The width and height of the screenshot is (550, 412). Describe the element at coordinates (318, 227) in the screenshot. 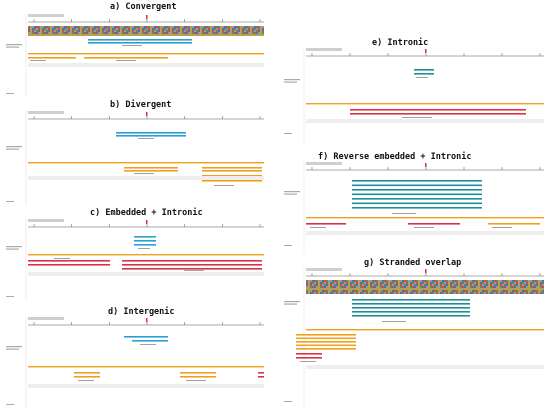

I see `feature-label` at that location.